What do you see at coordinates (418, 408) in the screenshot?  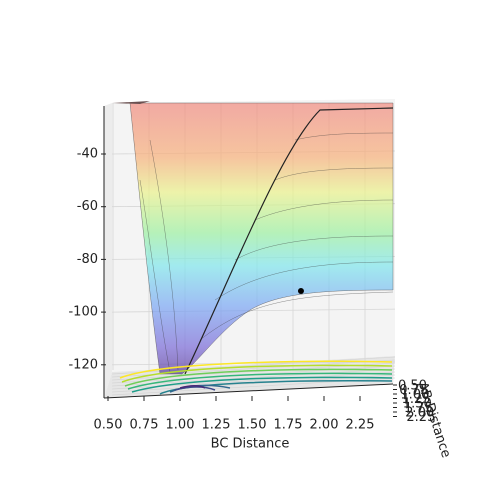 I see `y-tick-label: 1.75` at bounding box center [418, 408].